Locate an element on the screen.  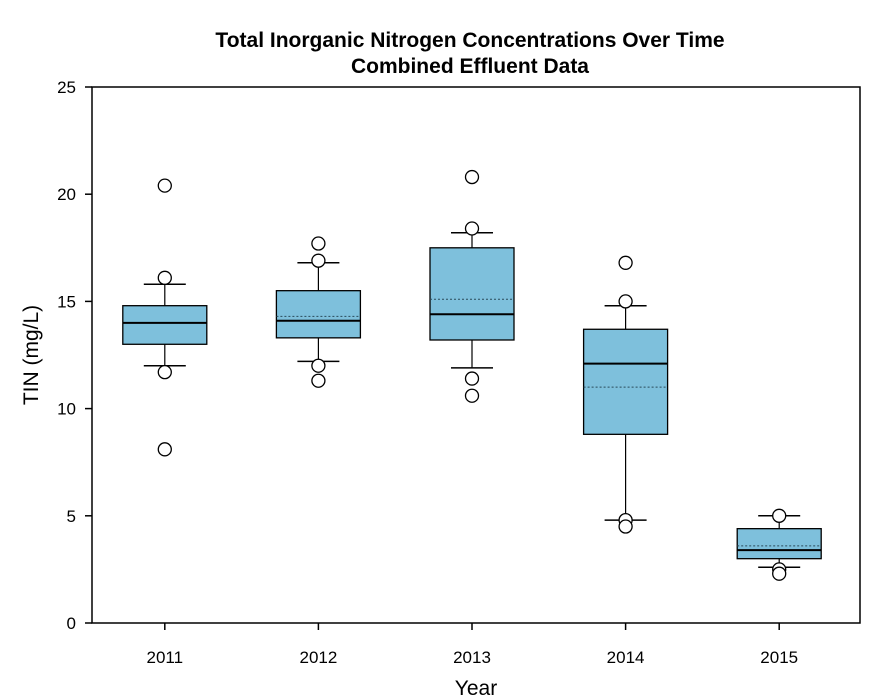
box-group-2012 is located at coordinates (318, 312).